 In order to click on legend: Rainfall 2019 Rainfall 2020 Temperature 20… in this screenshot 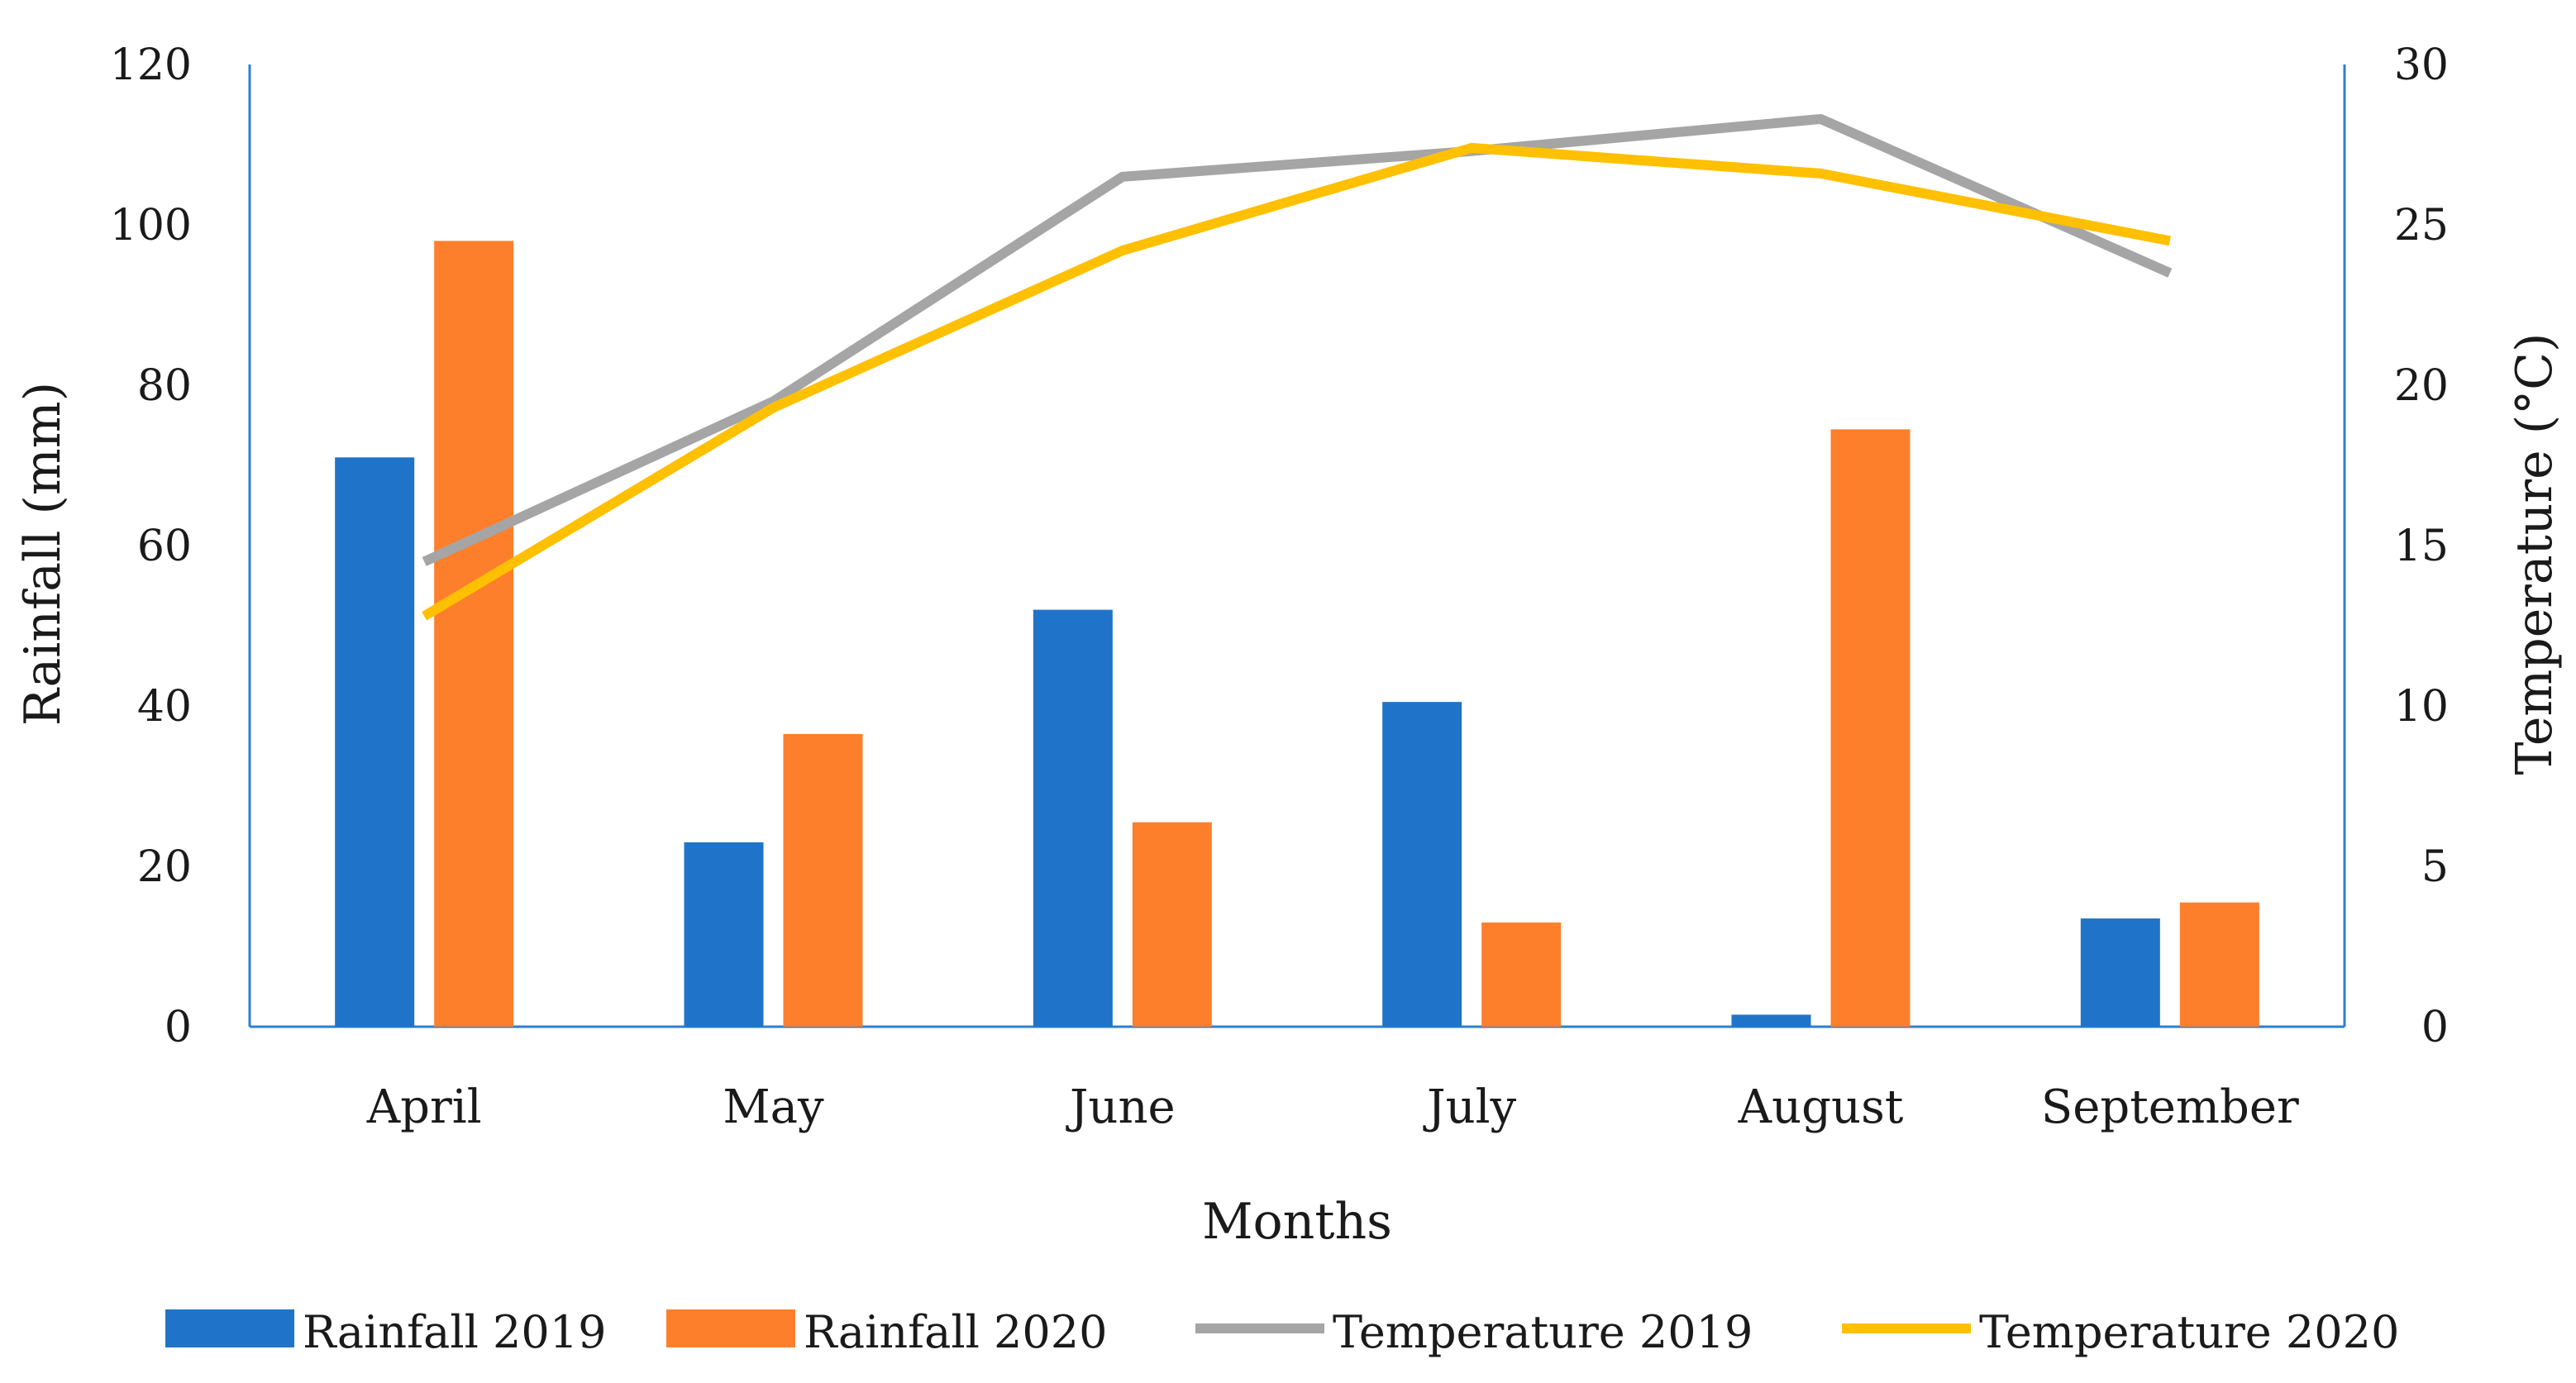, I will do `click(1282, 1332)`.